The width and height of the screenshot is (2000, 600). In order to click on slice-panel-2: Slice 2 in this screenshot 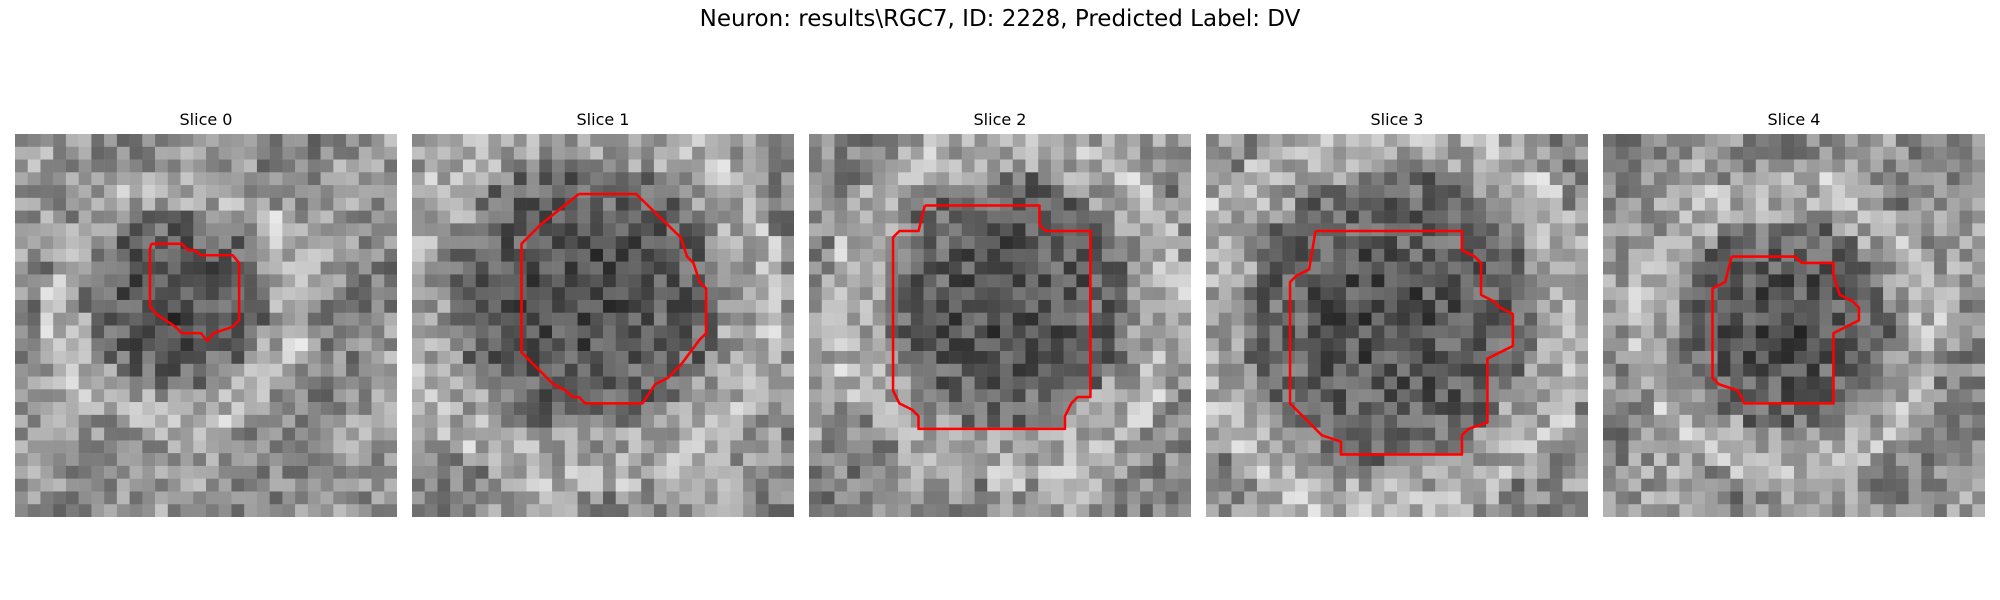, I will do `click(1000, 312)`.